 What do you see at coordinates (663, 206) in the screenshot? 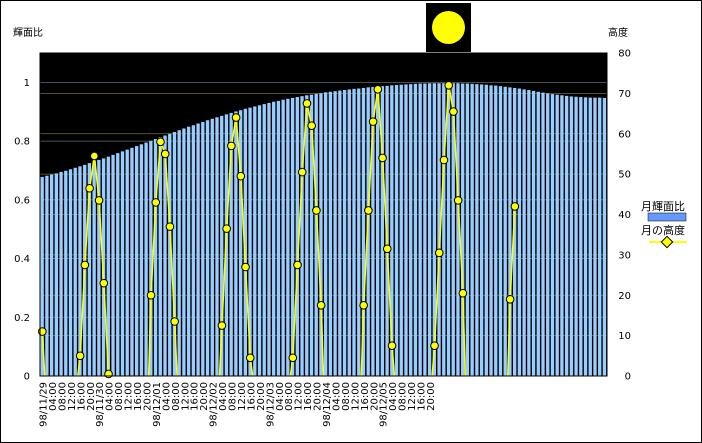
I see `legend-label-brightness: 月輝面比` at bounding box center [663, 206].